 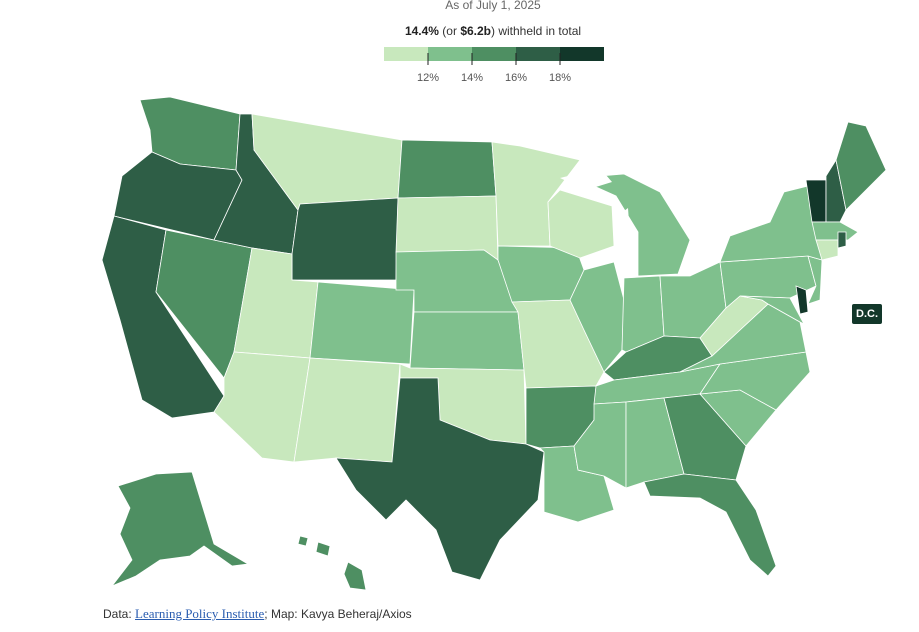 What do you see at coordinates (842, 240) in the screenshot?
I see `state-RI` at bounding box center [842, 240].